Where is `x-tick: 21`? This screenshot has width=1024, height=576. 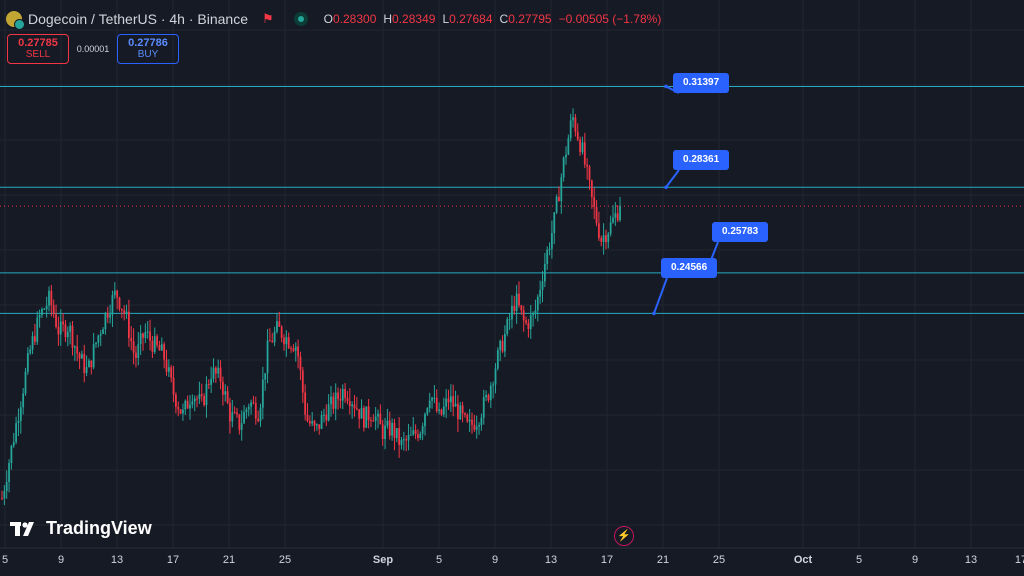
x-tick: 21 is located at coordinates (663, 560).